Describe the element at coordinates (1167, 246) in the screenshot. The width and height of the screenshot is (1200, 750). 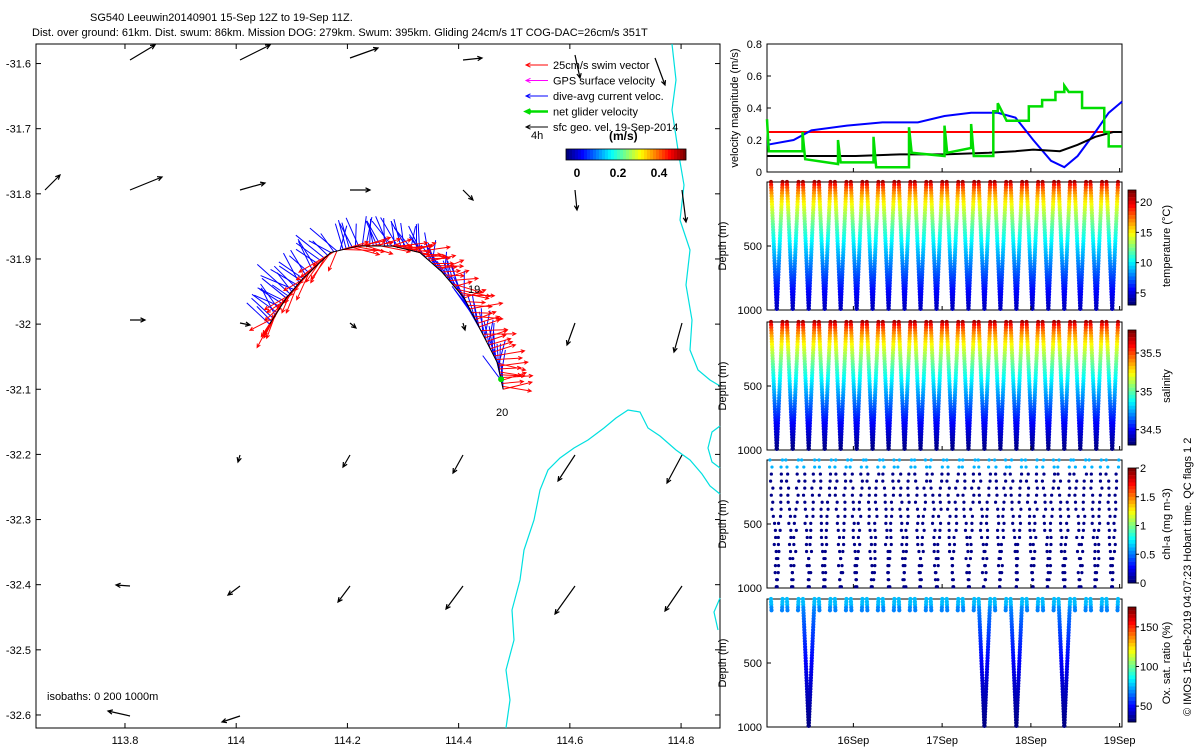
I see `colorbar-label: temperature (°C)` at that location.